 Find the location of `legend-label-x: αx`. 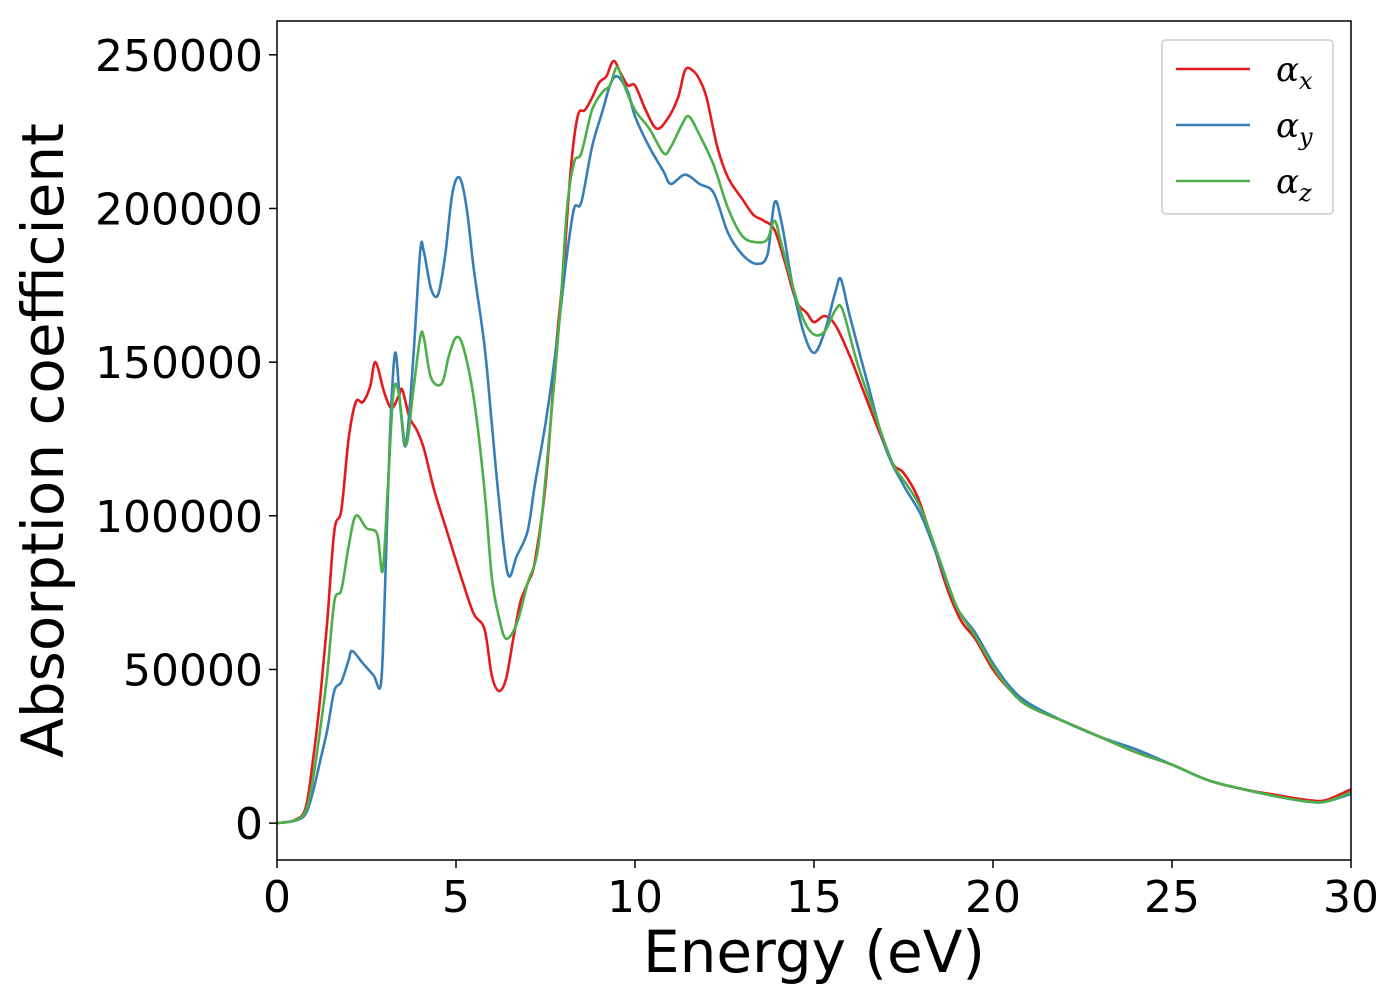

legend-label-x: αx is located at coordinates (1294, 72).